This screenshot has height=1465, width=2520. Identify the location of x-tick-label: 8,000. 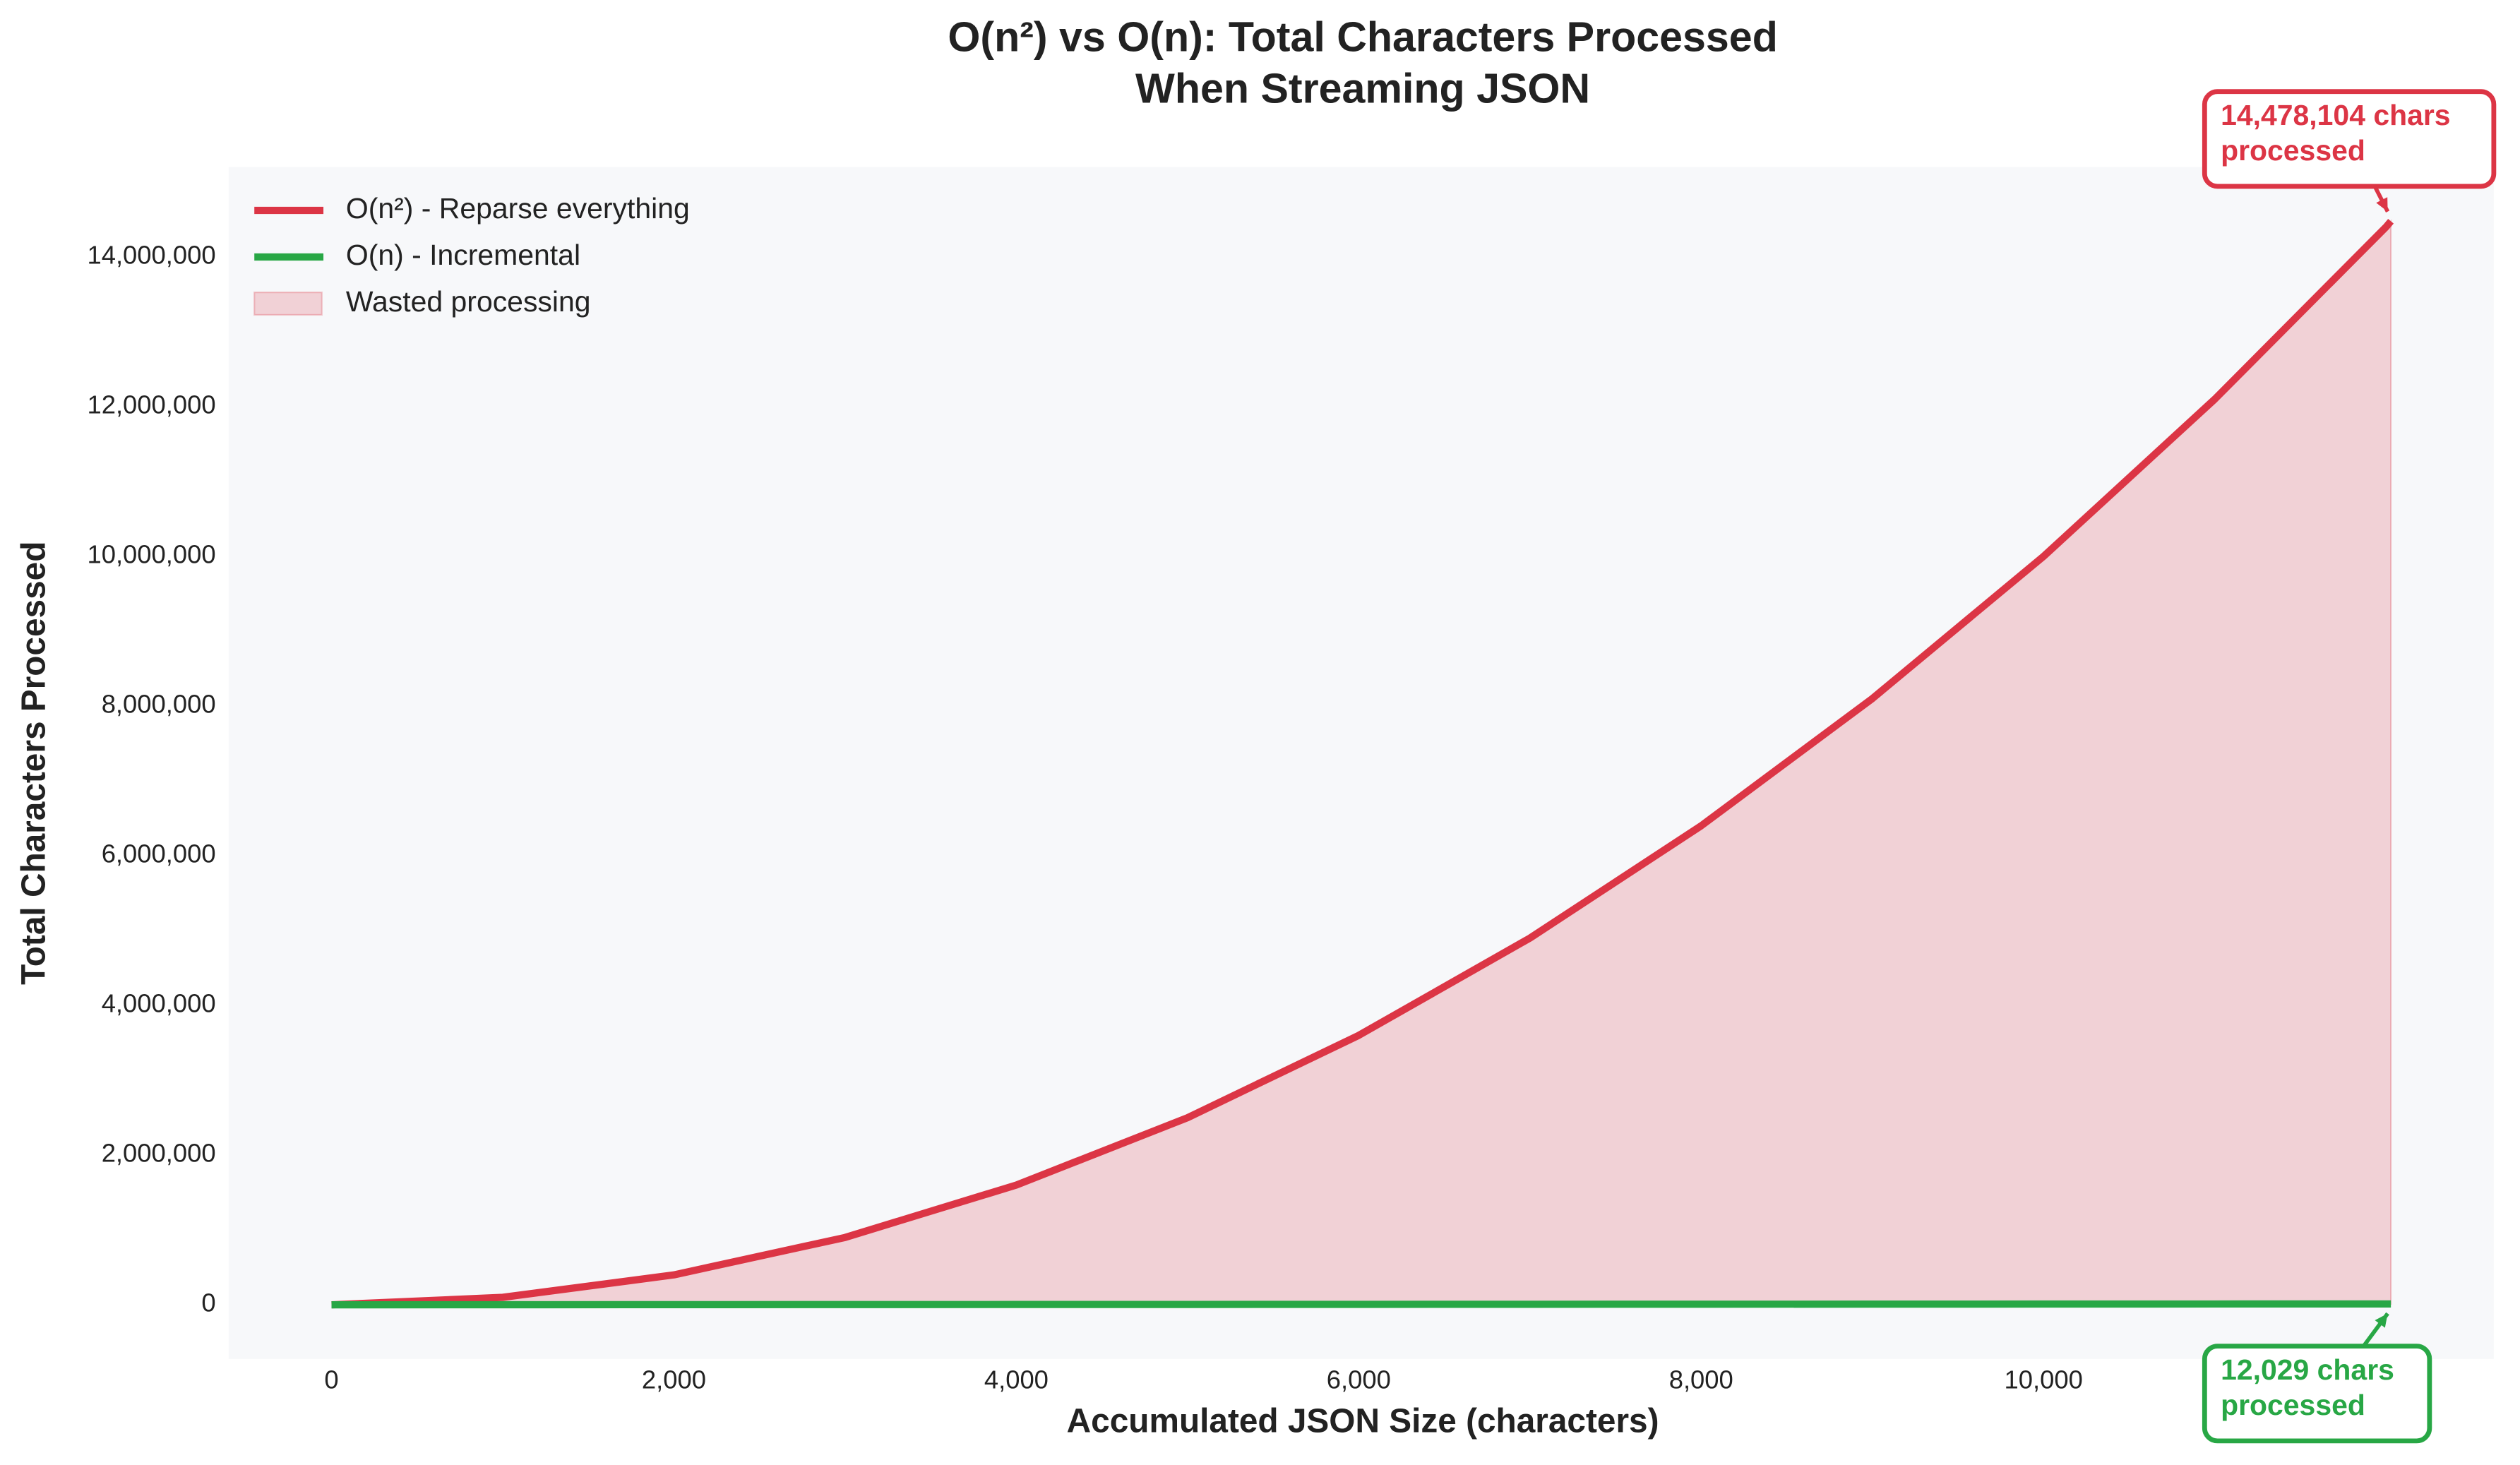
(1701, 1379).